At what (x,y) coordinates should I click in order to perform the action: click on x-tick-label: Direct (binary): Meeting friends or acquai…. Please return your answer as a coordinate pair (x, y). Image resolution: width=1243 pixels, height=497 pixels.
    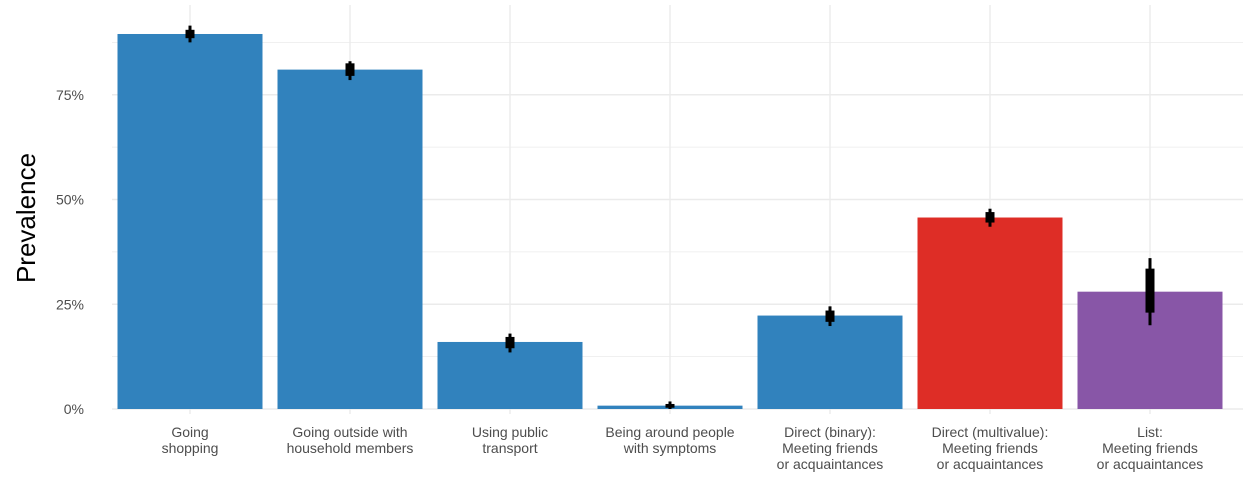
    Looking at the image, I should click on (830, 448).